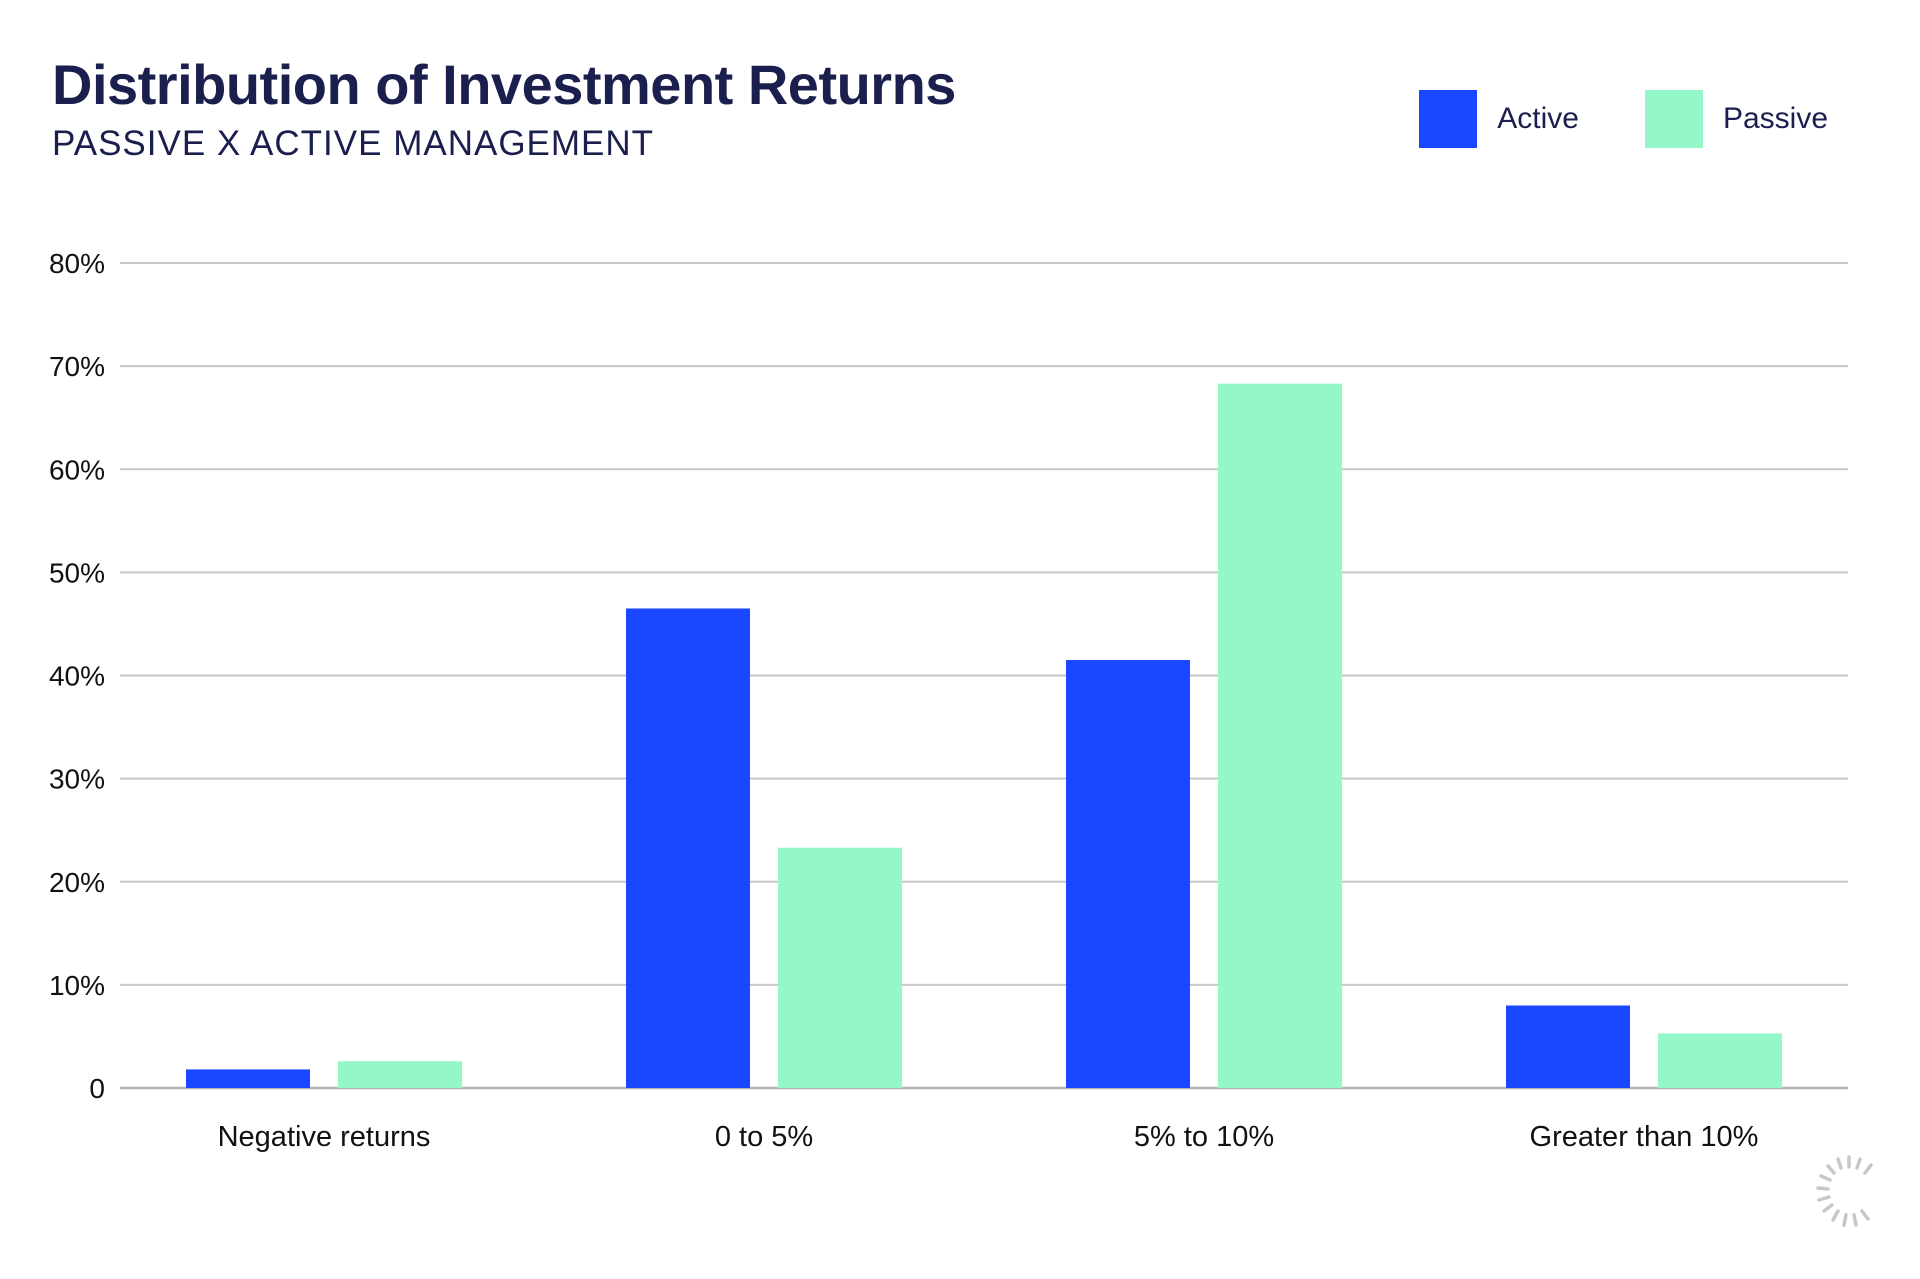 The width and height of the screenshot is (1920, 1279). What do you see at coordinates (77, 572) in the screenshot?
I see `y-tick-label: 50%` at bounding box center [77, 572].